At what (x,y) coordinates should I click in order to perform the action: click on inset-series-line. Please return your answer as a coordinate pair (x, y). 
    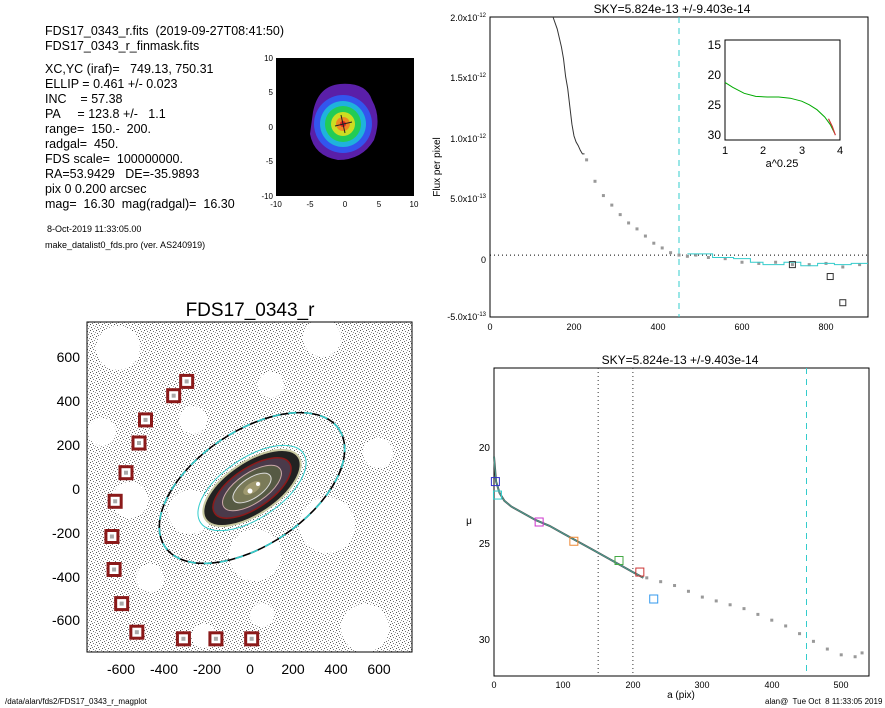
    Looking at the image, I should click on (779, 107).